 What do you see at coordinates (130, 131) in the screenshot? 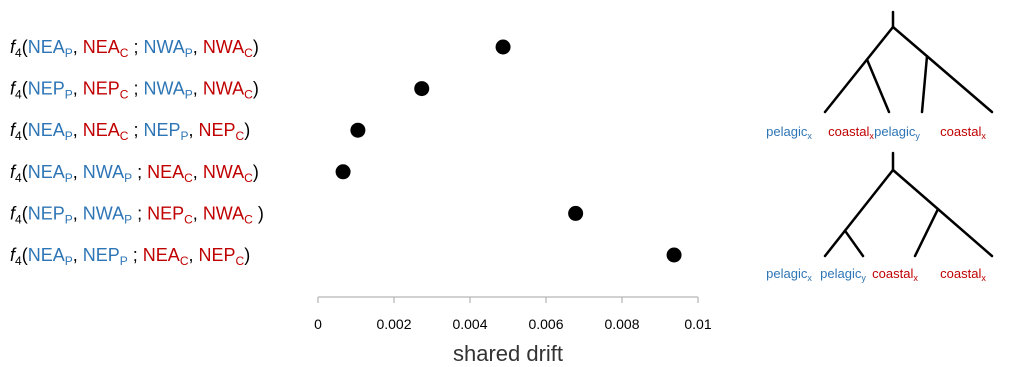
I see `f4-label-3: f4(NEAP, NEAC ; NEPP, NEPC)` at bounding box center [130, 131].